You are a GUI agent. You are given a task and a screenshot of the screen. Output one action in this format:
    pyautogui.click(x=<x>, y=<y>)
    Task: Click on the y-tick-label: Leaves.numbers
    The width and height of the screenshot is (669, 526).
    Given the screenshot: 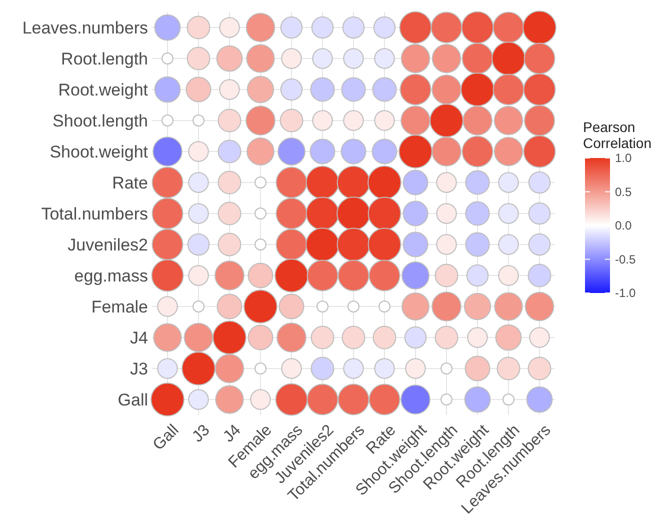 What is the action you would take?
    pyautogui.click(x=85, y=28)
    